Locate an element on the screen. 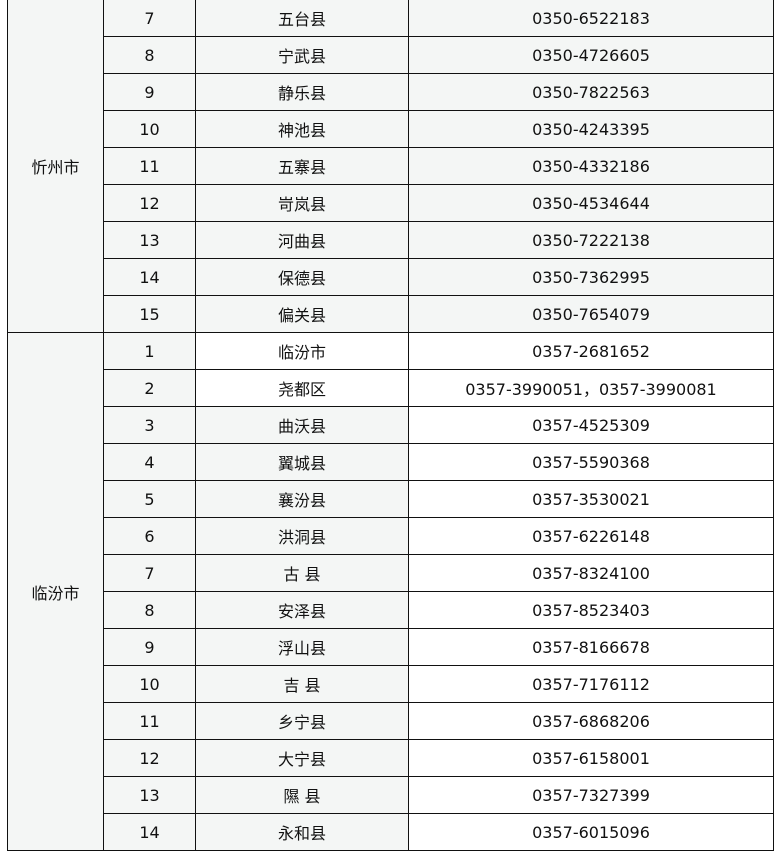 This screenshot has width=777, height=851. table-row: 13 隰 县 0357-7327399 is located at coordinates (391, 795).